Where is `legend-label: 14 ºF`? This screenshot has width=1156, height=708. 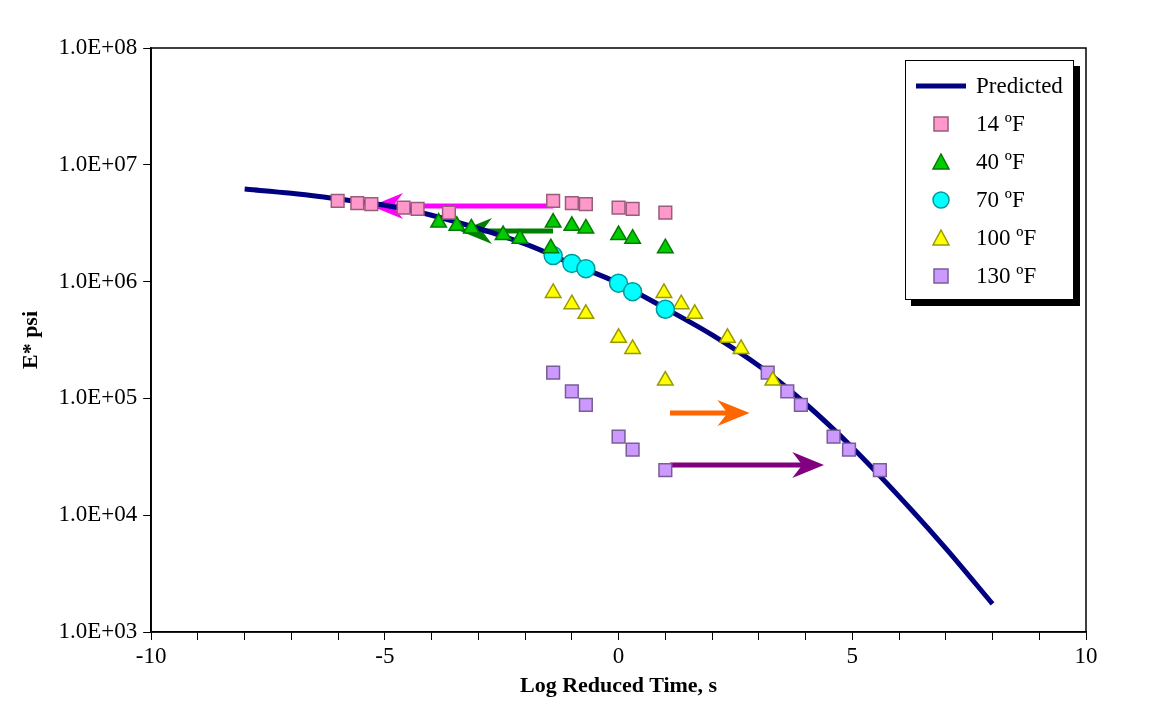
legend-label: 14 ºF is located at coordinates (1000, 124).